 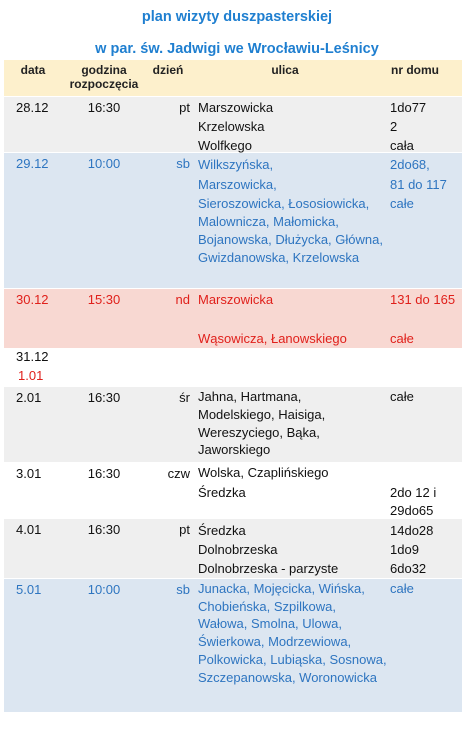 I want to click on number-cell: 6do32, so click(x=408, y=568).